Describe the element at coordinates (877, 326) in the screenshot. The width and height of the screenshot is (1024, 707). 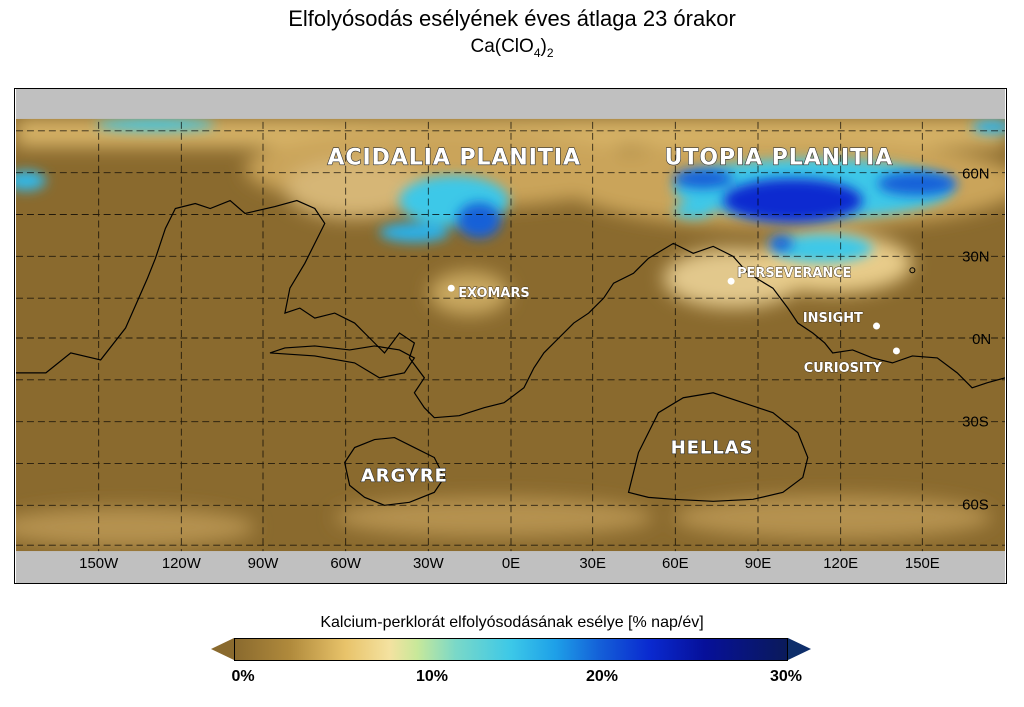
I see `site-marker-insight` at that location.